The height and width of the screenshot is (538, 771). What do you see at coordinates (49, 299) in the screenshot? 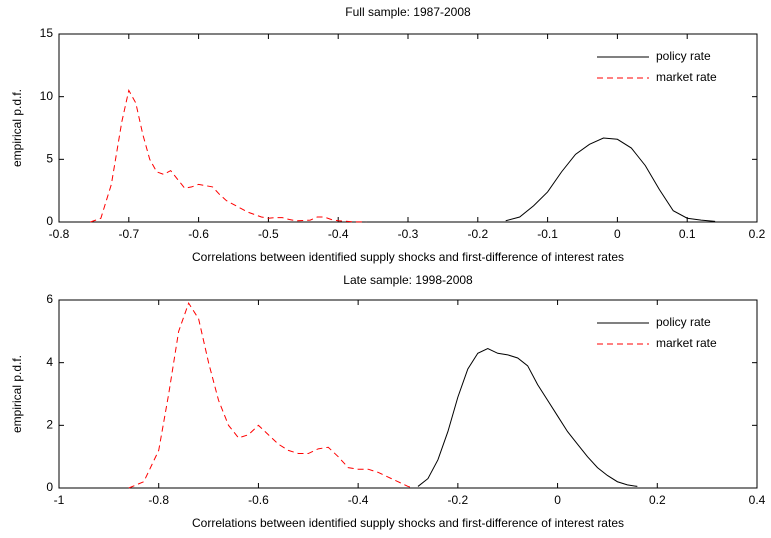
I see `y-tick-label: 6` at bounding box center [49, 299].